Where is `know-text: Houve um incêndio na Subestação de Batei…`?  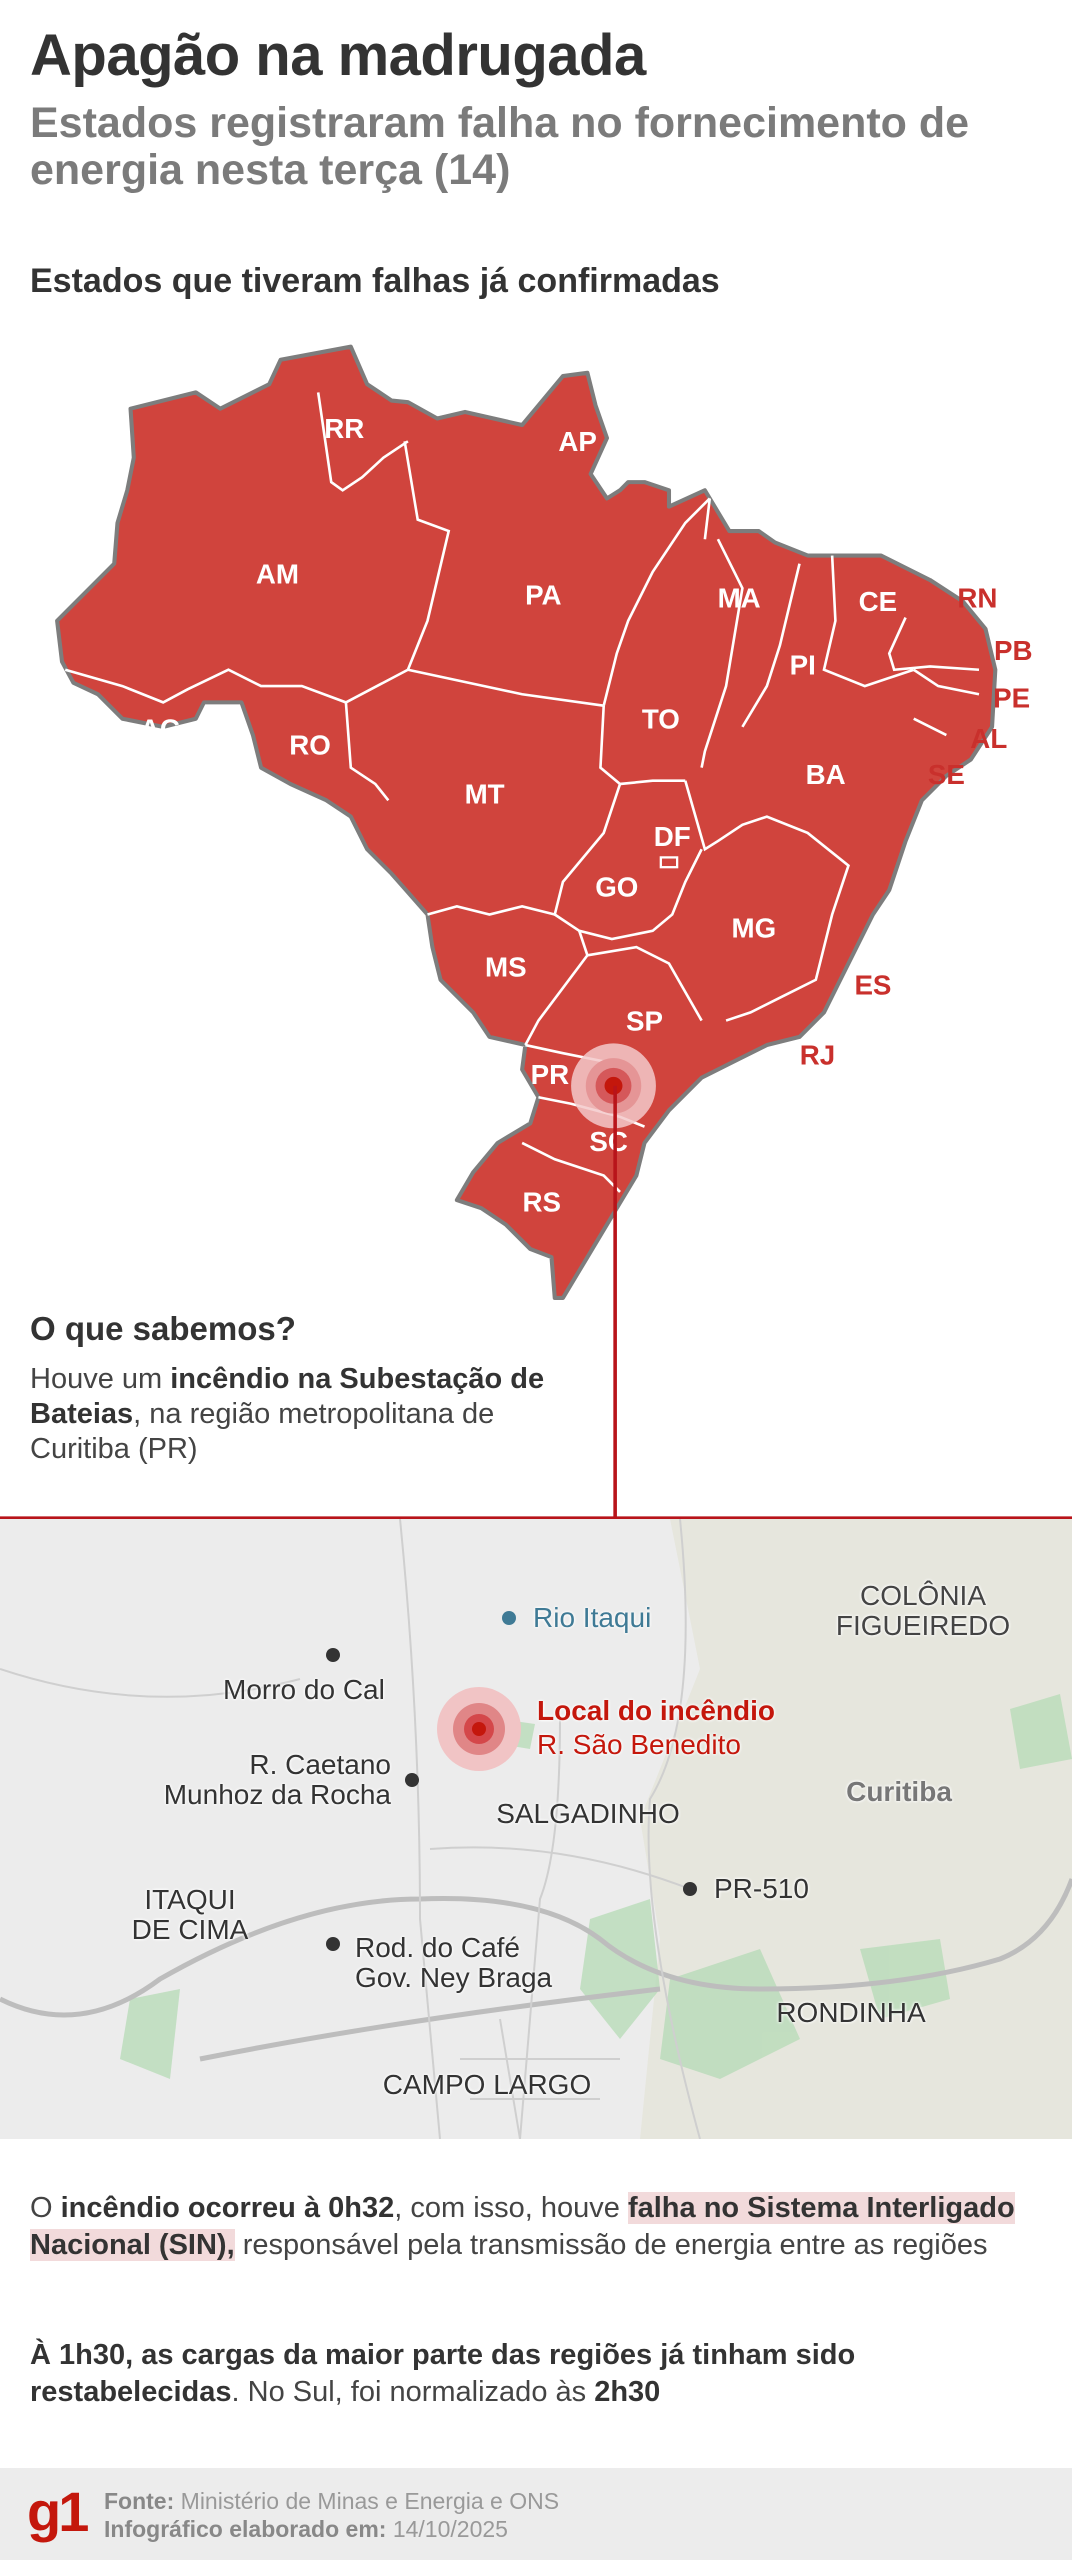
know-text: Houve um incêndio na Subestação de Batei… is located at coordinates (310, 1414).